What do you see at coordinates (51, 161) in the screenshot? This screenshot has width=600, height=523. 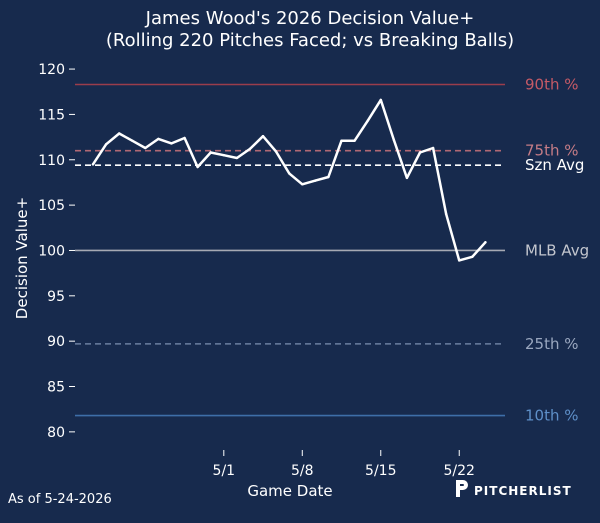 I see `y-tick-label: 110` at bounding box center [51, 161].